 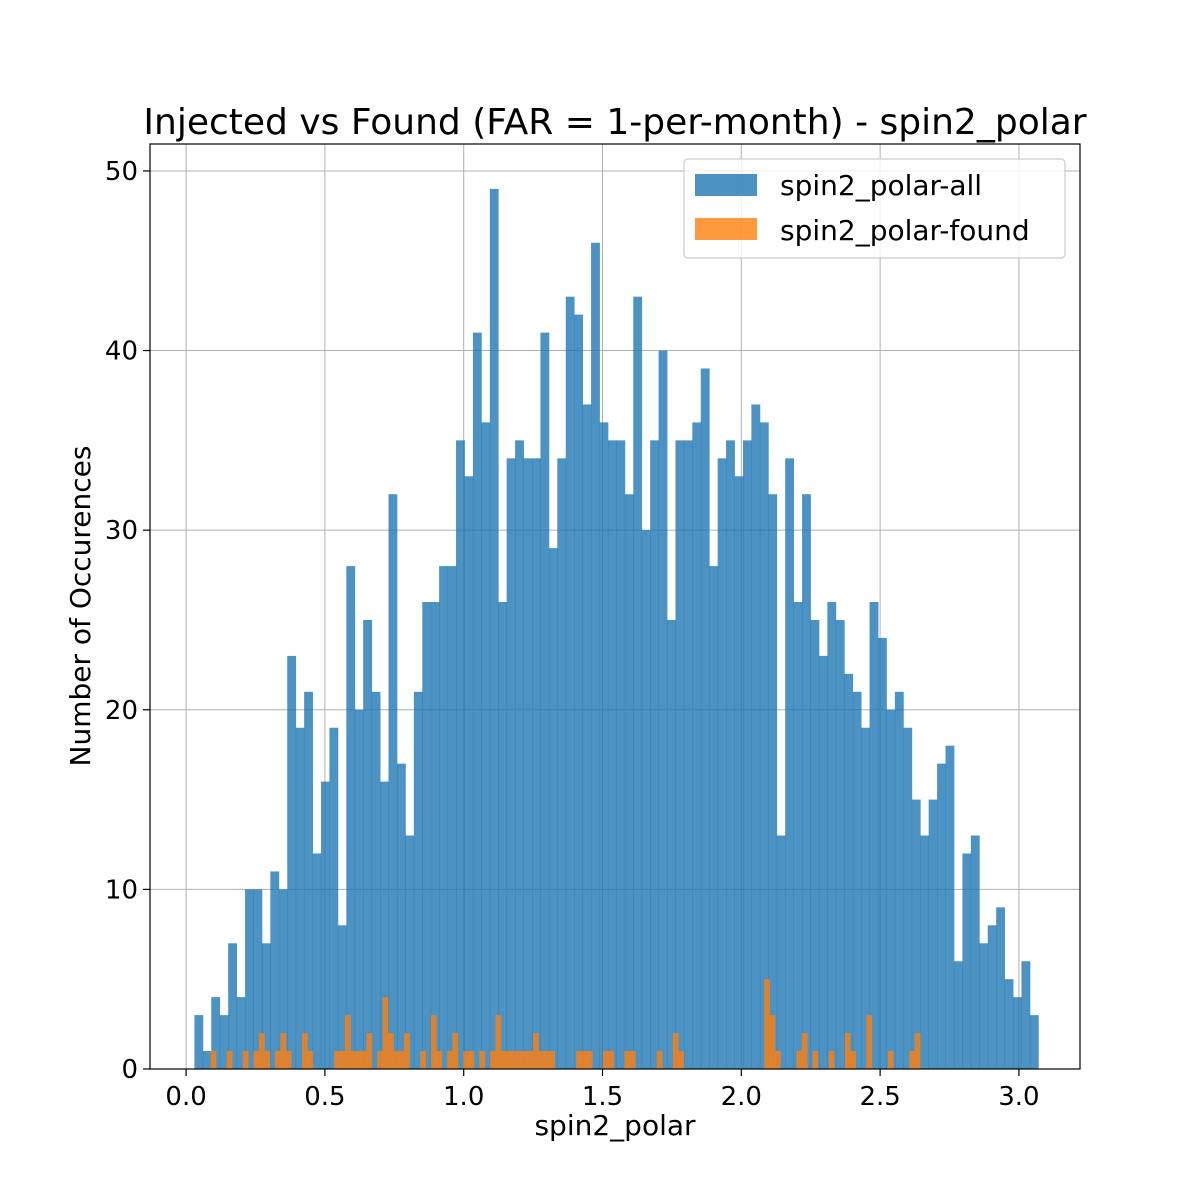 What do you see at coordinates (127, 621) in the screenshot?
I see `y-axis: 0 10 20 30 40 50` at bounding box center [127, 621].